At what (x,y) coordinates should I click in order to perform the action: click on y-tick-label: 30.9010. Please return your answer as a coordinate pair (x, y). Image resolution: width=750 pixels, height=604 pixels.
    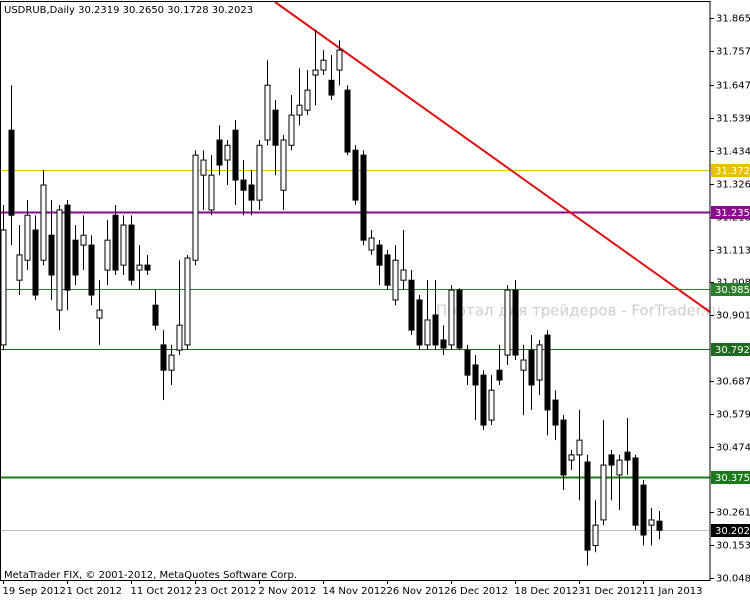
    Looking at the image, I should click on (733, 316).